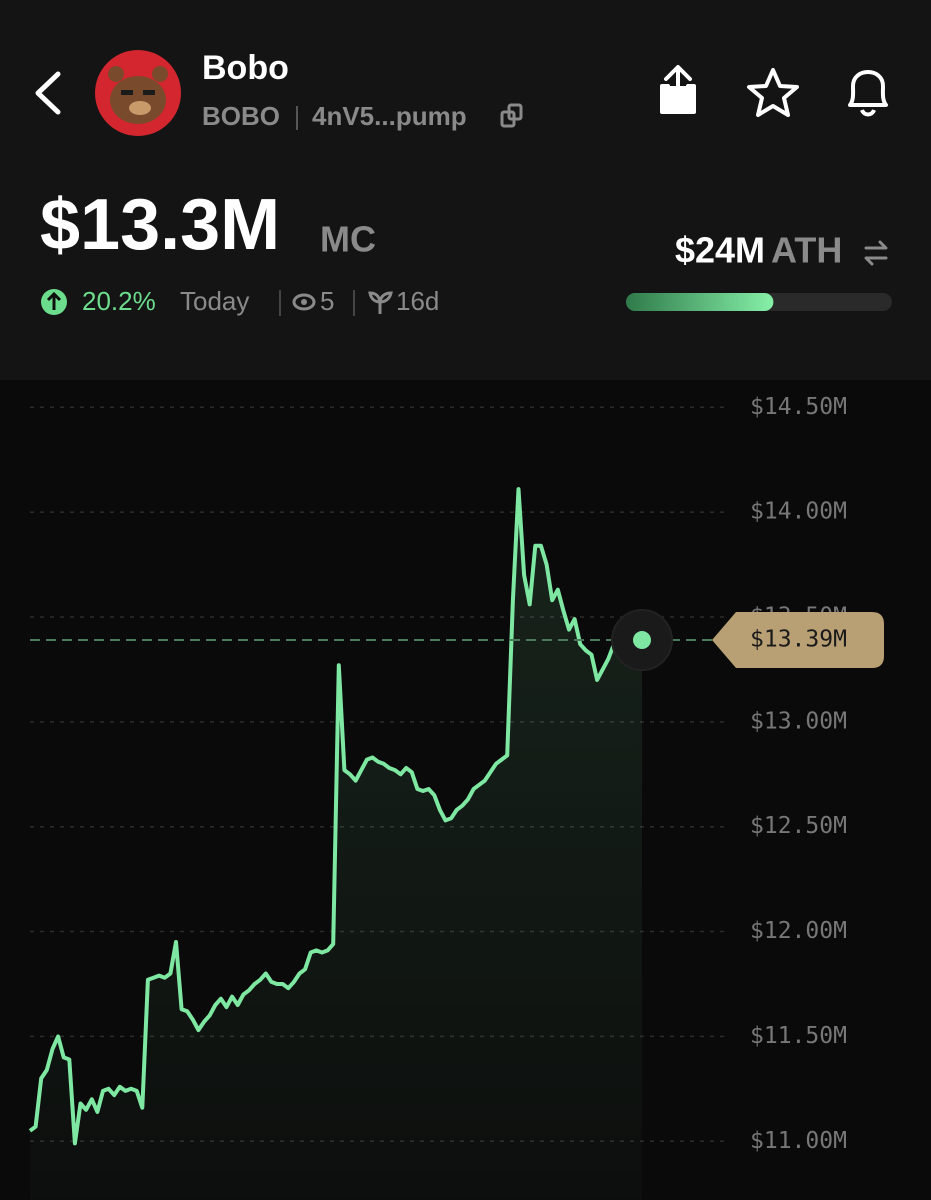 The height and width of the screenshot is (1200, 931). What do you see at coordinates (389, 116) in the screenshot?
I see `token-address: 4nV5...pump` at bounding box center [389, 116].